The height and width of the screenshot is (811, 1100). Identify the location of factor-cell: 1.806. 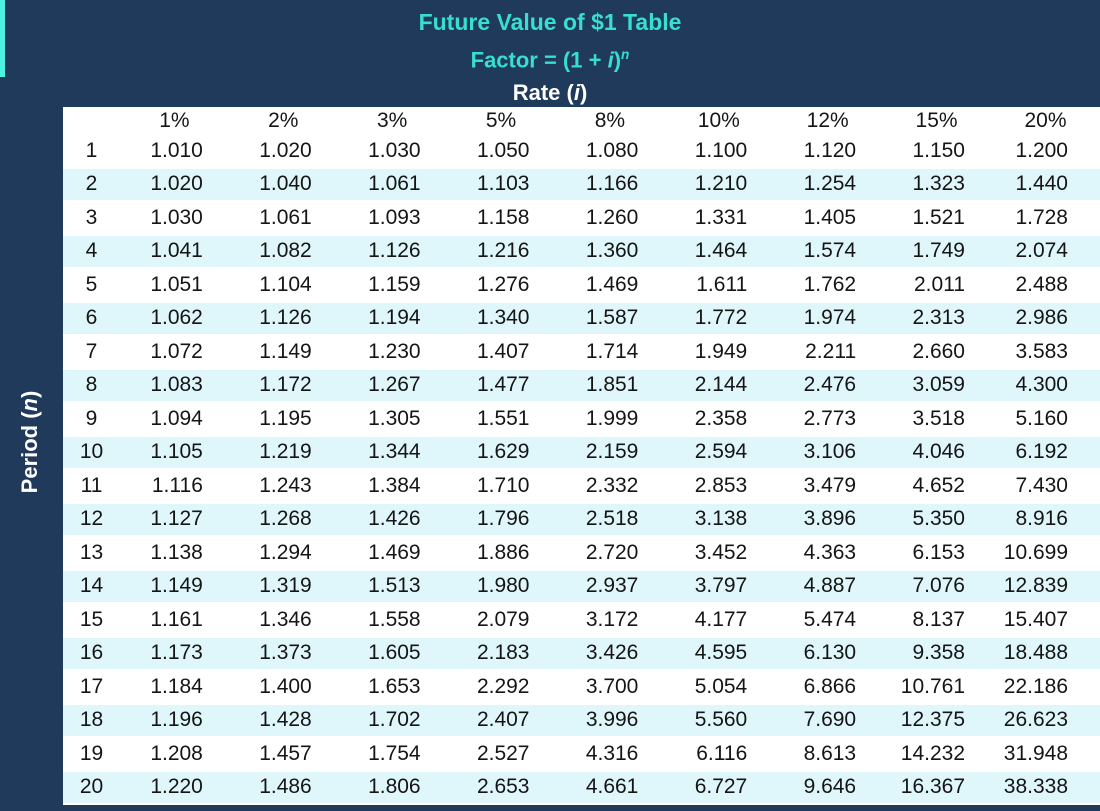
(392, 787).